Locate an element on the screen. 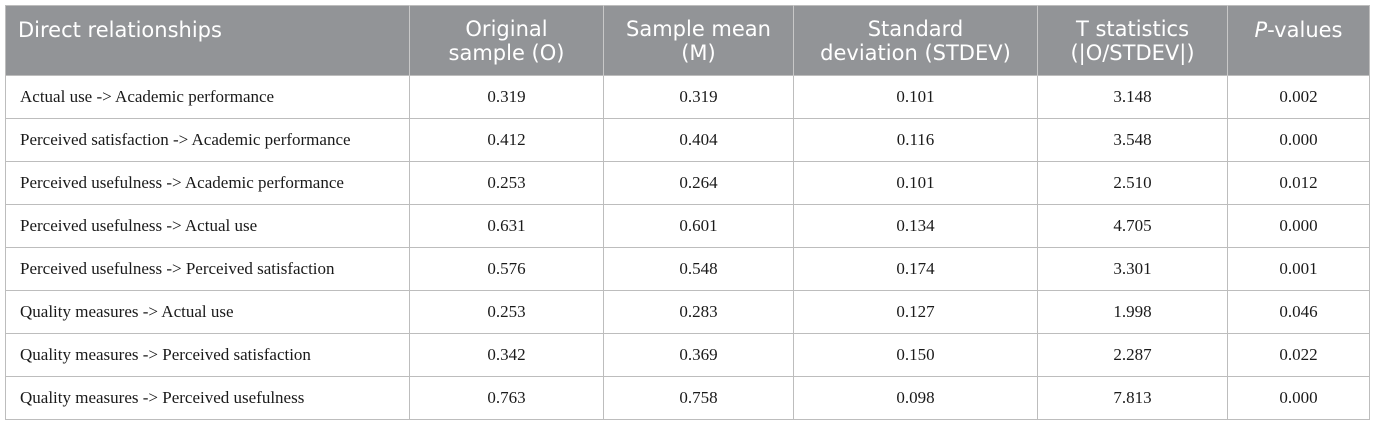 The height and width of the screenshot is (424, 1375). original-sample-cell: 0.763 is located at coordinates (506, 398).